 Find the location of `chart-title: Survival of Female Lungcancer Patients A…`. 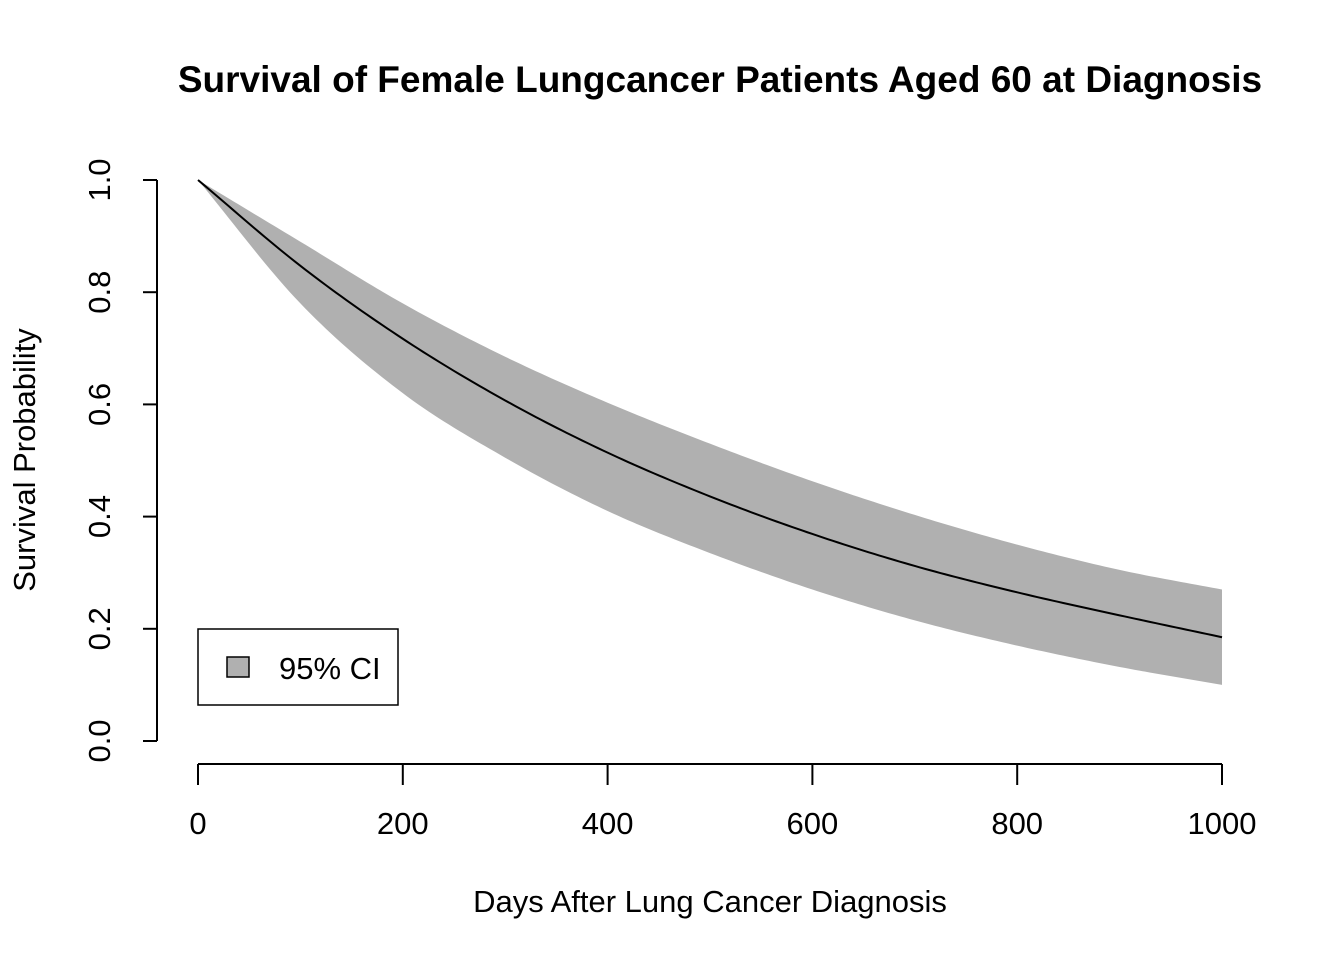

chart-title: Survival of Female Lungcancer Patients A… is located at coordinates (720, 79).